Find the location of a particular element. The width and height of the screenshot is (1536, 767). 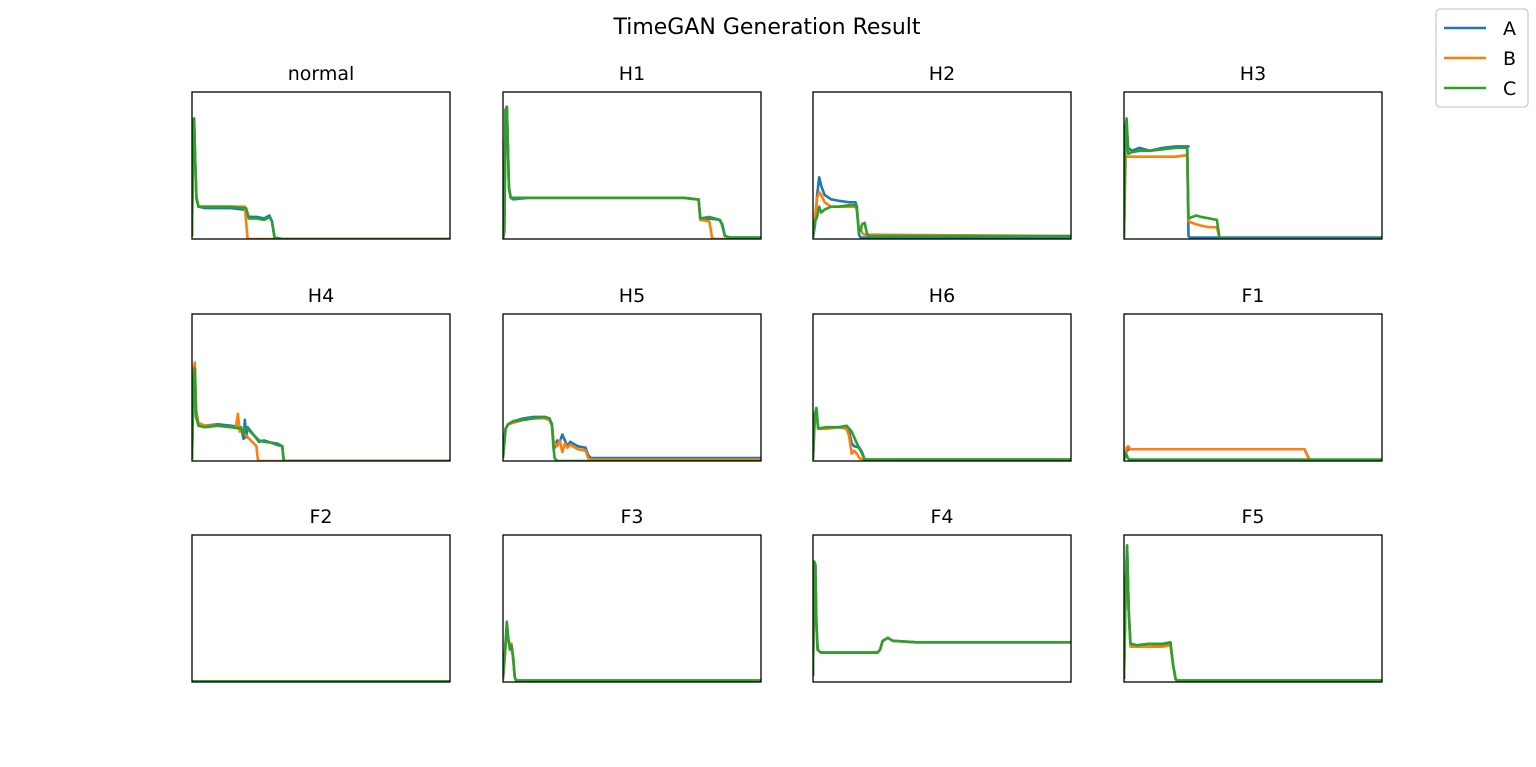

subplot-title: F4 is located at coordinates (941, 517).